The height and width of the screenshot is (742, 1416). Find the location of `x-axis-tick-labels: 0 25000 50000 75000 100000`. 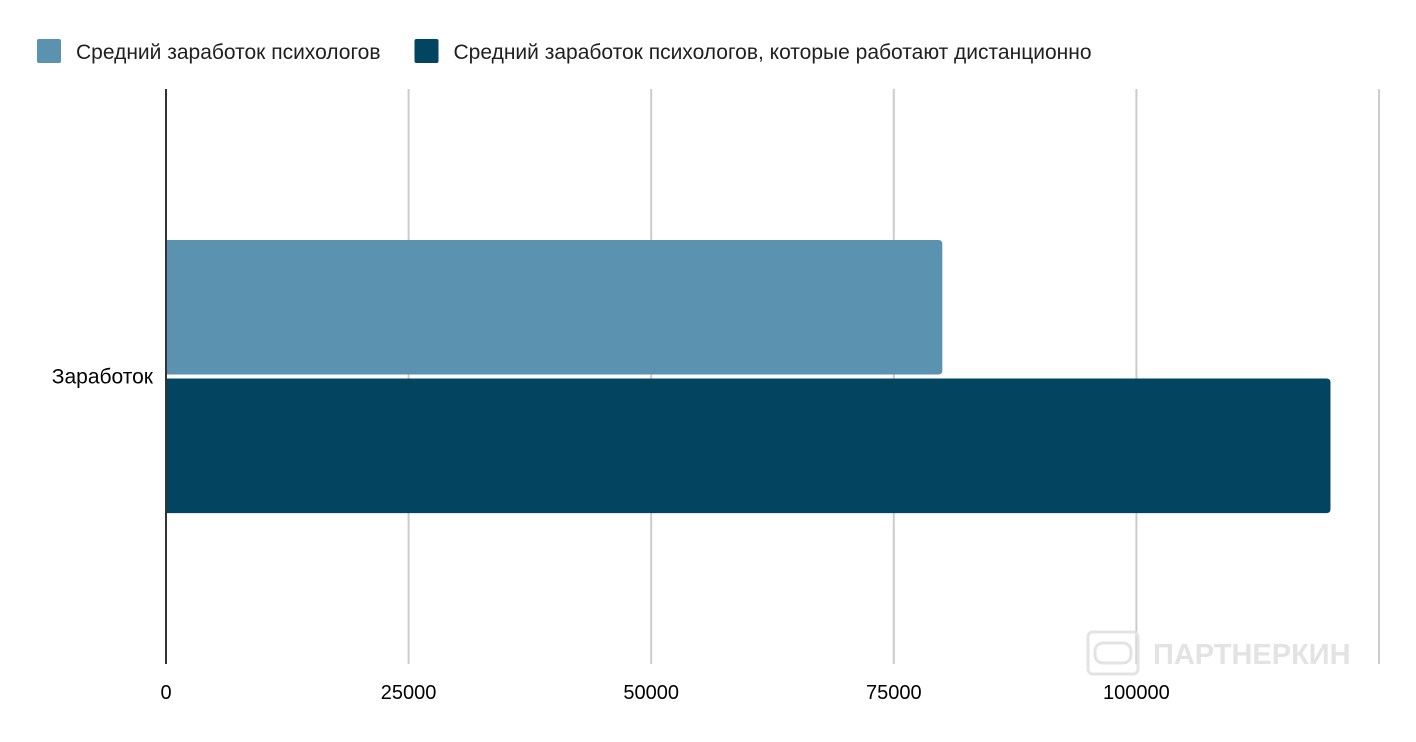

x-axis-tick-labels: 0 25000 50000 75000 100000 is located at coordinates (664, 693).